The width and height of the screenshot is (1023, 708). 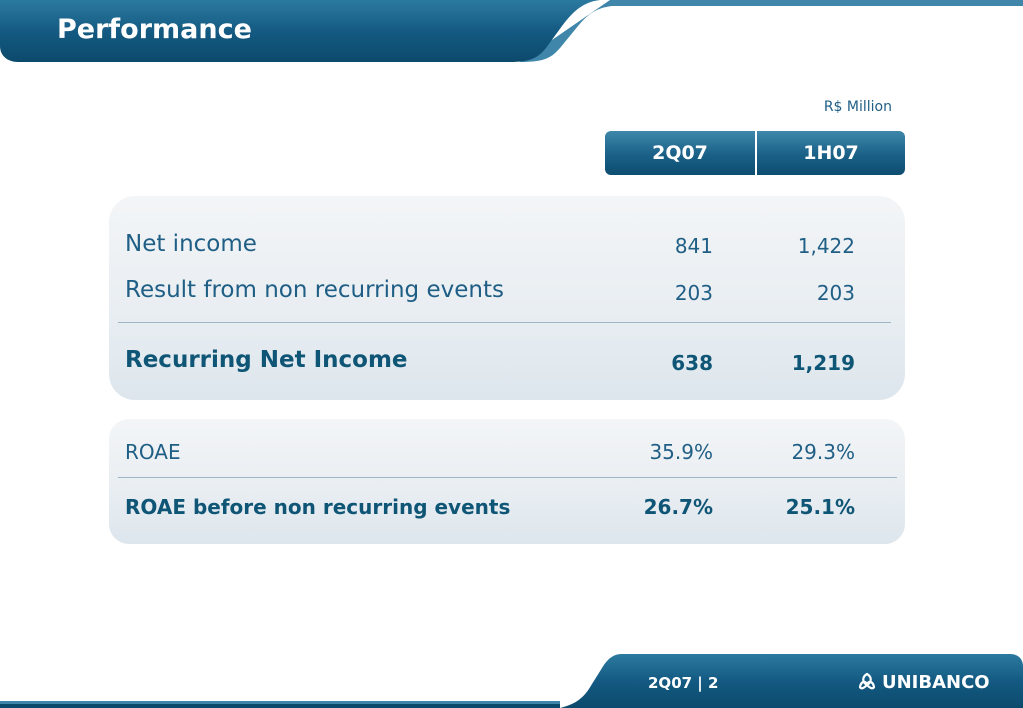 What do you see at coordinates (823, 452) in the screenshot?
I see `value-roae-1h07: 29.3%` at bounding box center [823, 452].